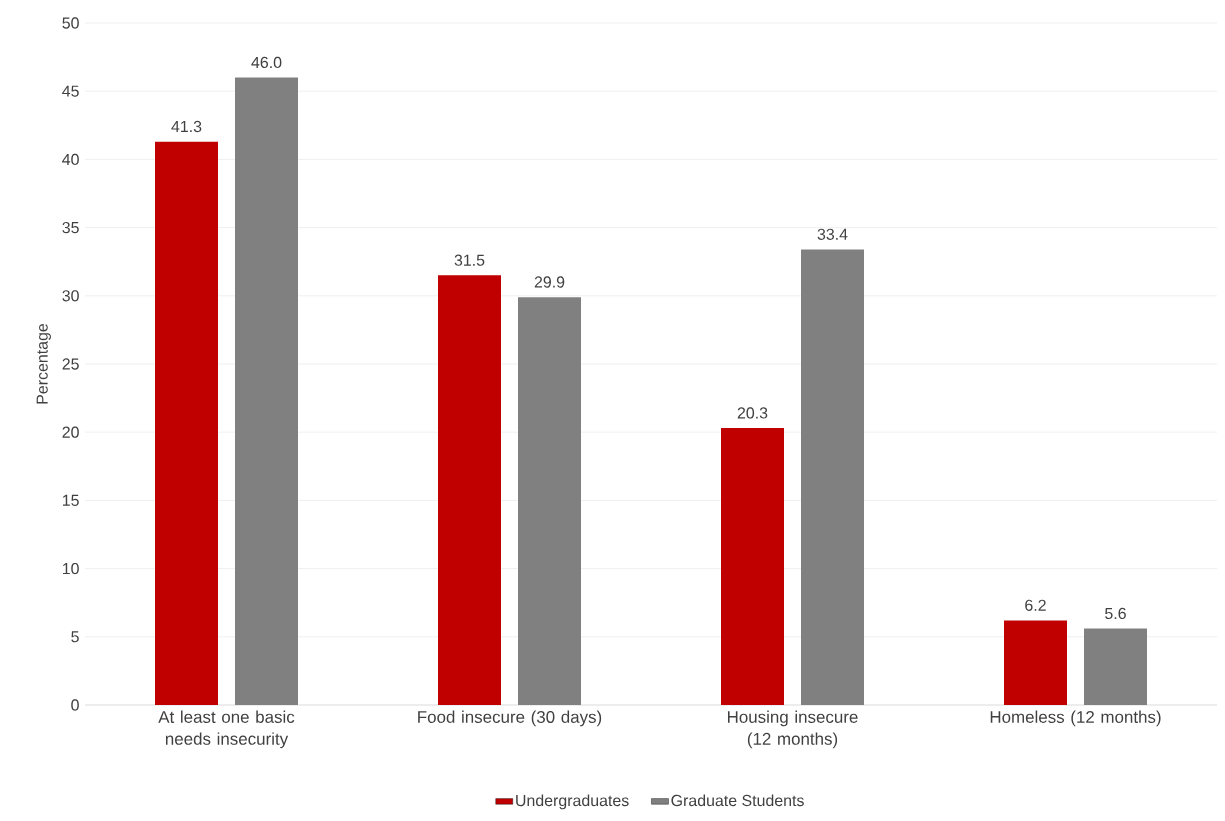 Image resolution: width=1225 pixels, height=821 pixels. Describe the element at coordinates (752, 413) in the screenshot. I see `data-label: 20.3` at that location.